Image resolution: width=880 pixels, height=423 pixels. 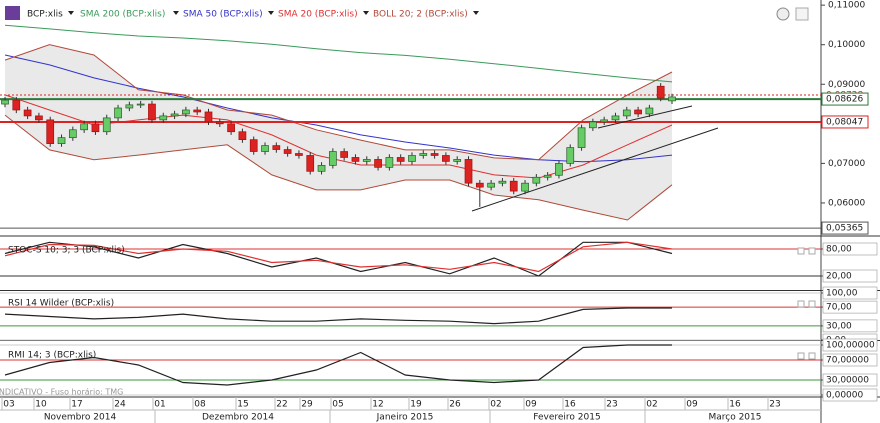 I want to click on month-label: Janeiro 2015, so click(x=405, y=418).